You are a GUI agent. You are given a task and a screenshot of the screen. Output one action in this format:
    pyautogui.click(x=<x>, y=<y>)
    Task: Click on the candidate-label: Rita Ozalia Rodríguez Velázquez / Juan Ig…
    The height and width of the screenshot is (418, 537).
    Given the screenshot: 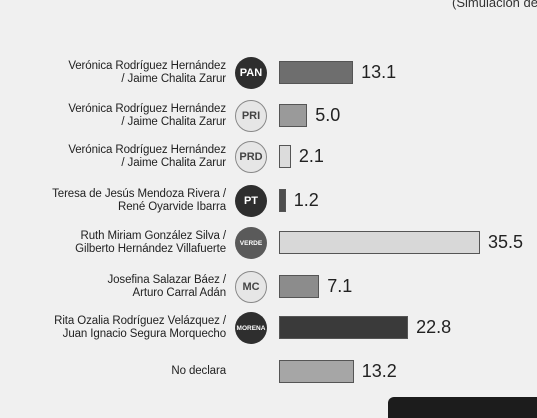 What is the action you would take?
    pyautogui.click(x=113, y=327)
    